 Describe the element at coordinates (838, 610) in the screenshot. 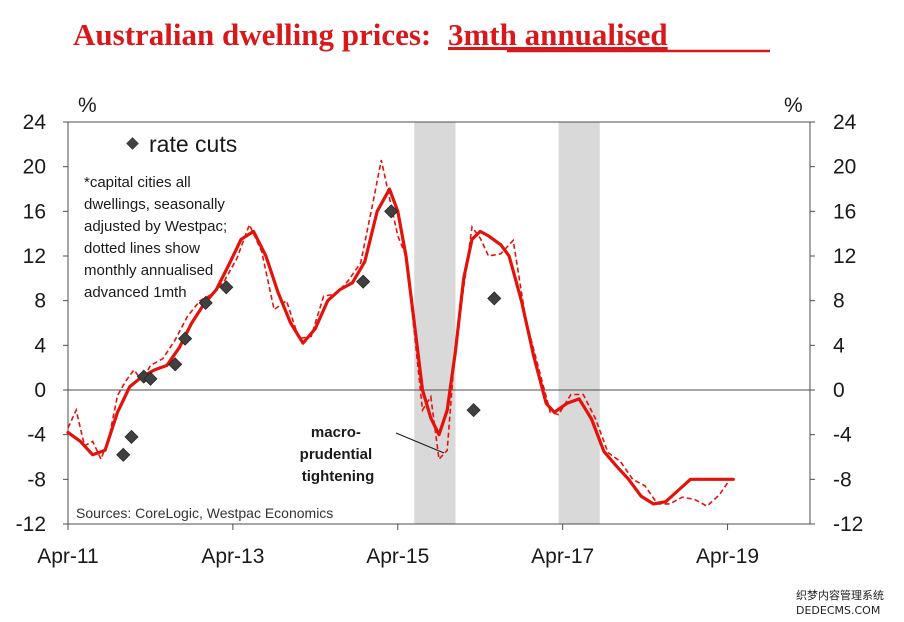

I see `watermark-line: DEDECMS.COM` at that location.